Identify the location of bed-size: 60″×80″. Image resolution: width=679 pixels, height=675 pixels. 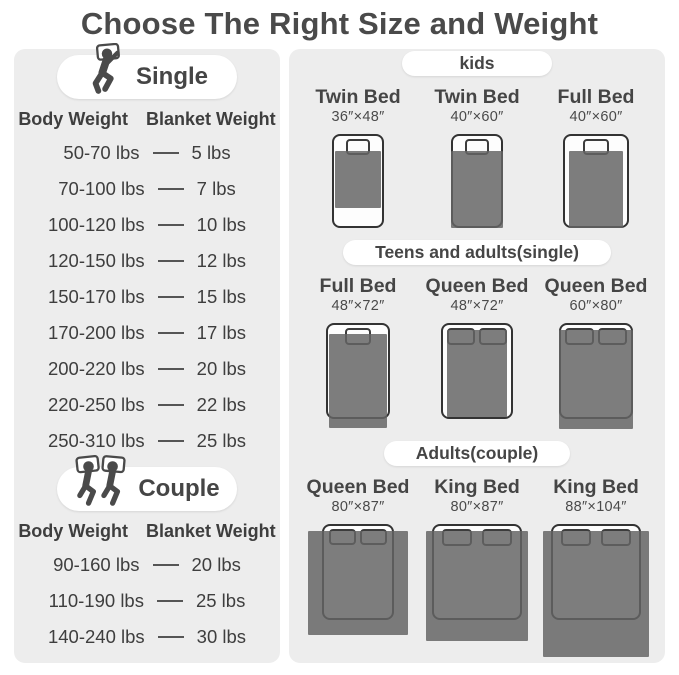
(596, 306).